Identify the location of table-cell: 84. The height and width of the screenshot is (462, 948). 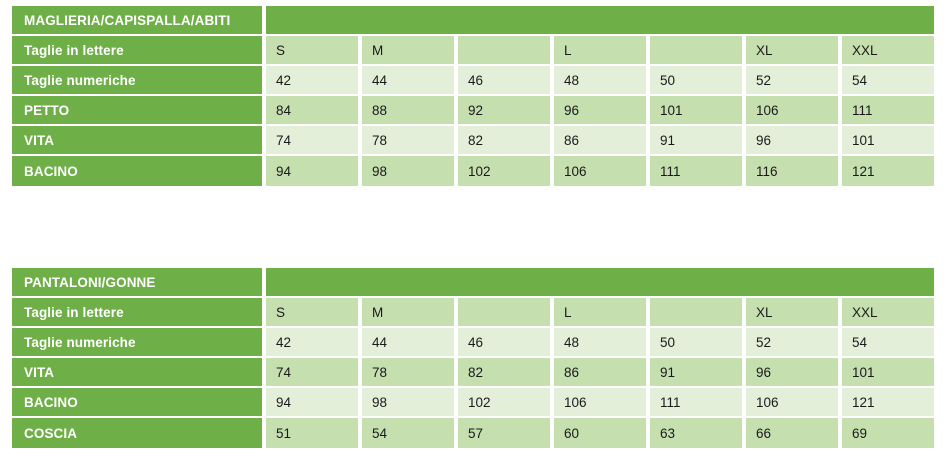
(310, 111).